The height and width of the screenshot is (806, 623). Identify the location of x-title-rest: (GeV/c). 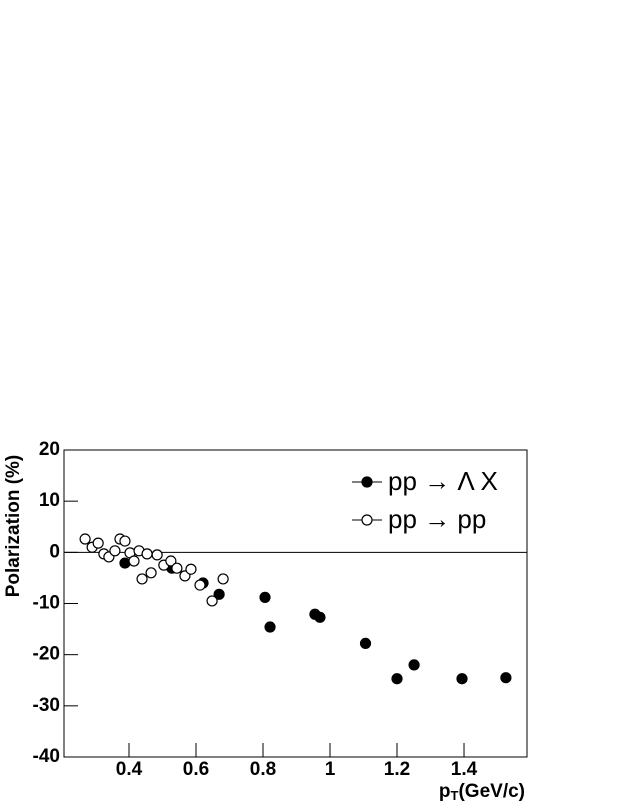
(491, 791).